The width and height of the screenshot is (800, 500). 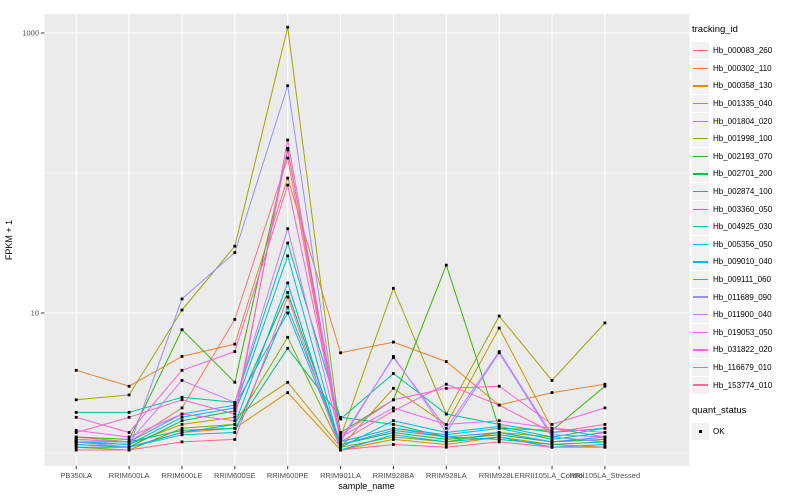 What do you see at coordinates (30, 33) in the screenshot?
I see `y-tick-label: 1000` at bounding box center [30, 33].